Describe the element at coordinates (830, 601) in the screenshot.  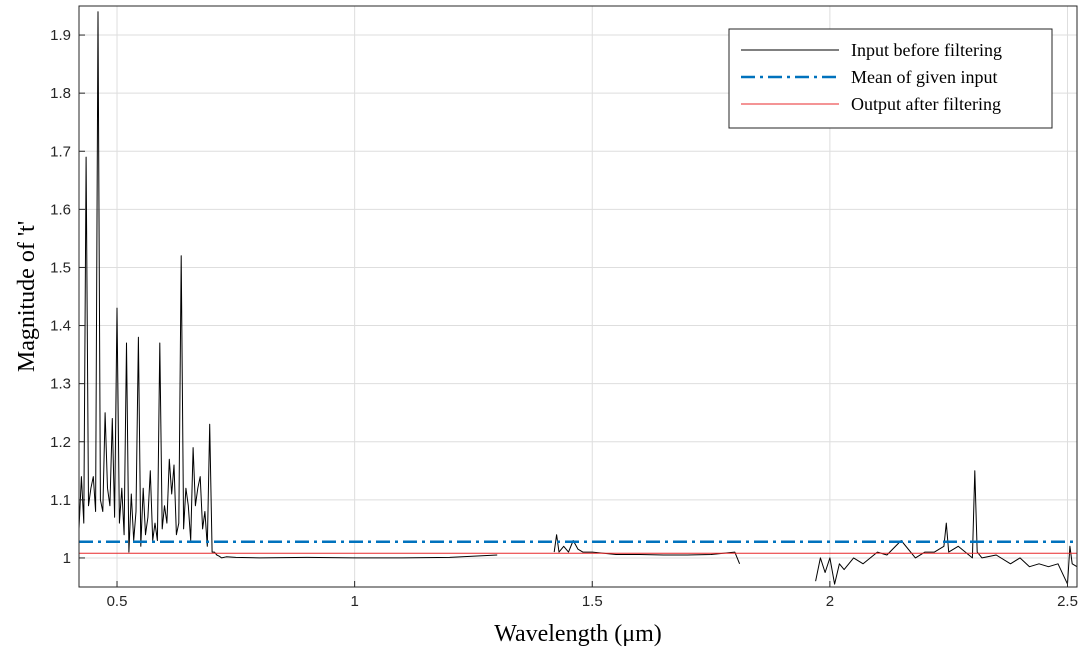
I see `x-tick-label: 2` at that location.